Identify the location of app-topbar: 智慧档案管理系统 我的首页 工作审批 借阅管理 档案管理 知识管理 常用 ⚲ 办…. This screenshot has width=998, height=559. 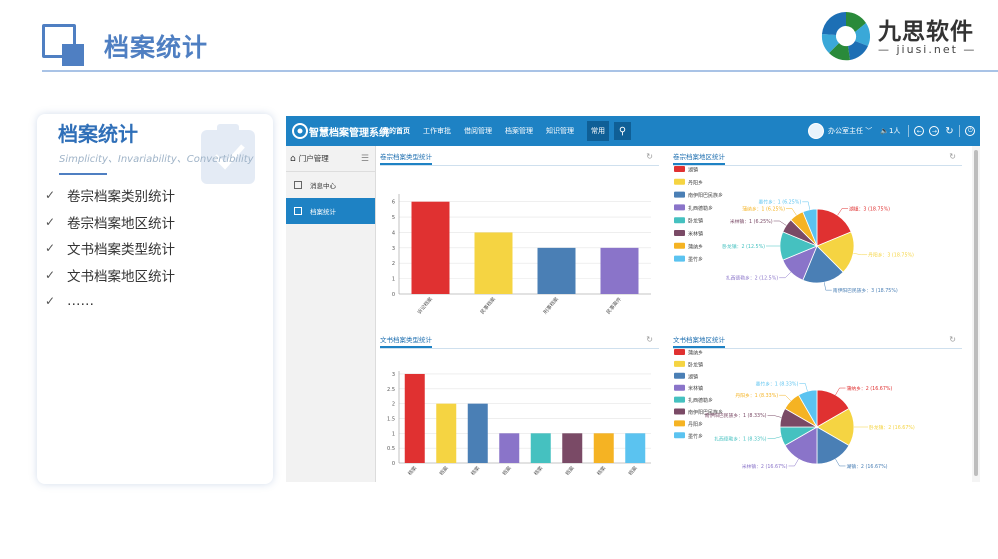
(633, 131).